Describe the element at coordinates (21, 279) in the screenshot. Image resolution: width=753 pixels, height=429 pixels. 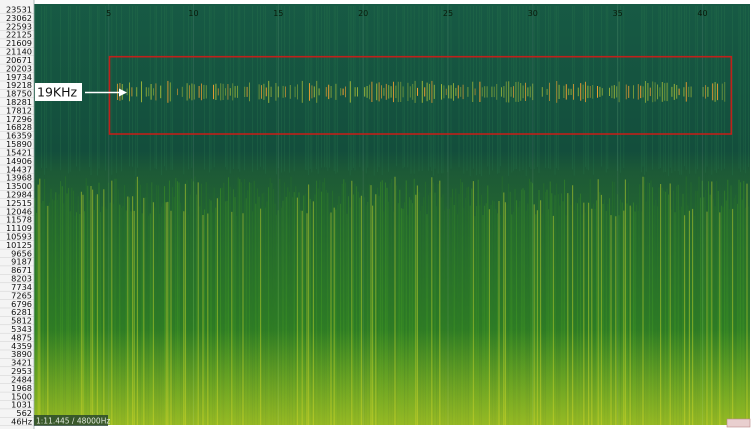
I see `y-tick-label: 8203` at that location.